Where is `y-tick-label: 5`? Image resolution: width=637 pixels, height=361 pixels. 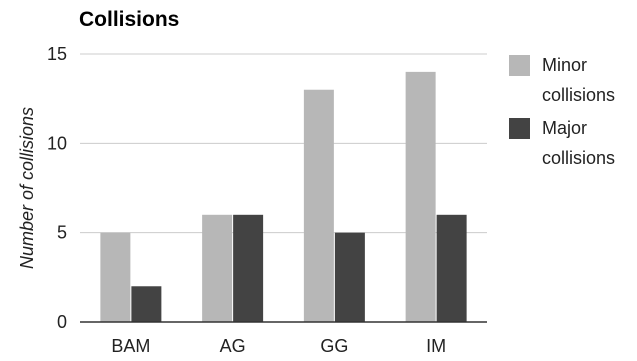
y-tick-label: 5 is located at coordinates (62, 233).